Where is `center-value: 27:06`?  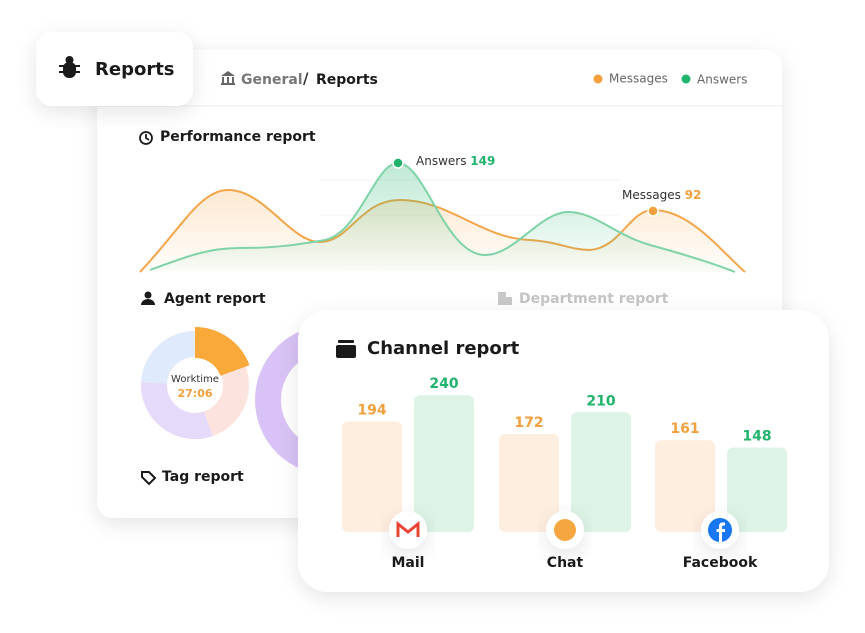
center-value: 27:06 is located at coordinates (194, 393).